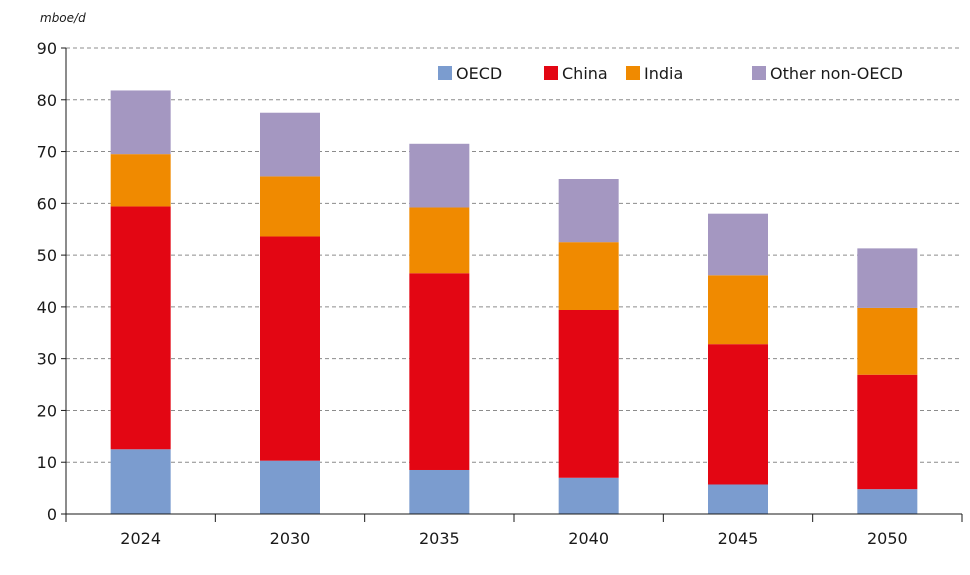 The width and height of the screenshot is (970, 575). I want to click on y-tick-label: 20, so click(47, 410).